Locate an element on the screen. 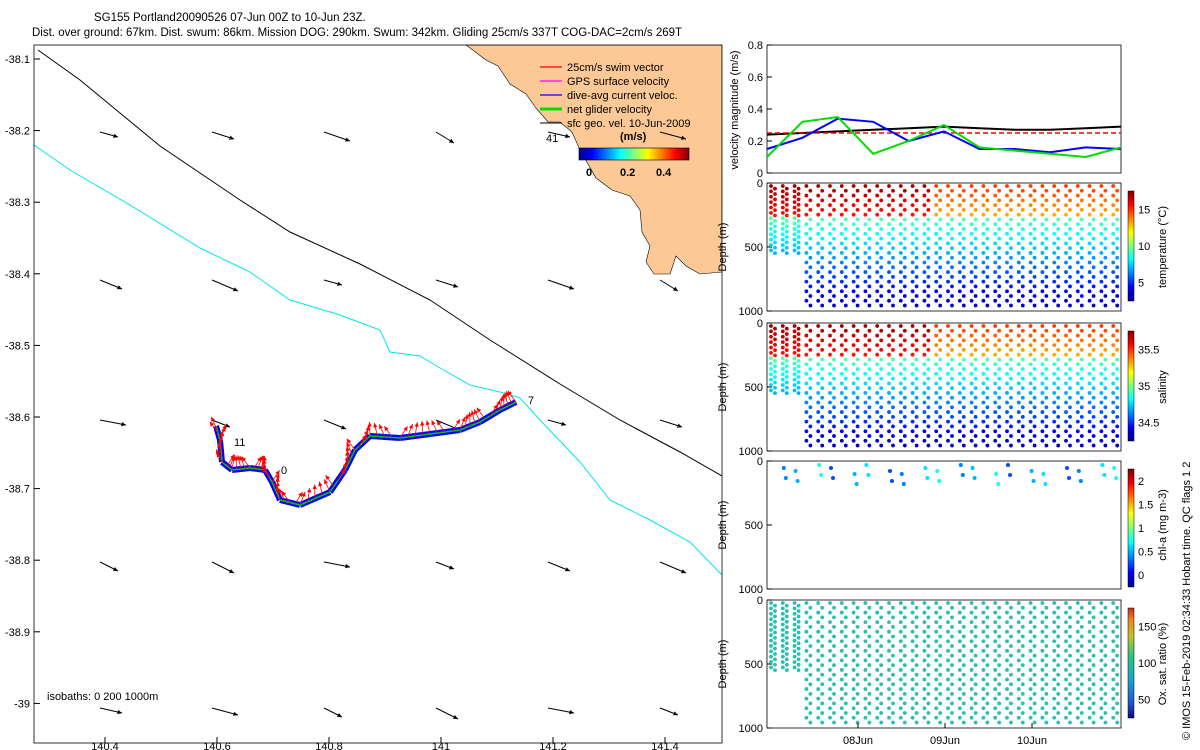 The image size is (1200, 750). section-ylabel: Depth (m) is located at coordinates (723, 387).